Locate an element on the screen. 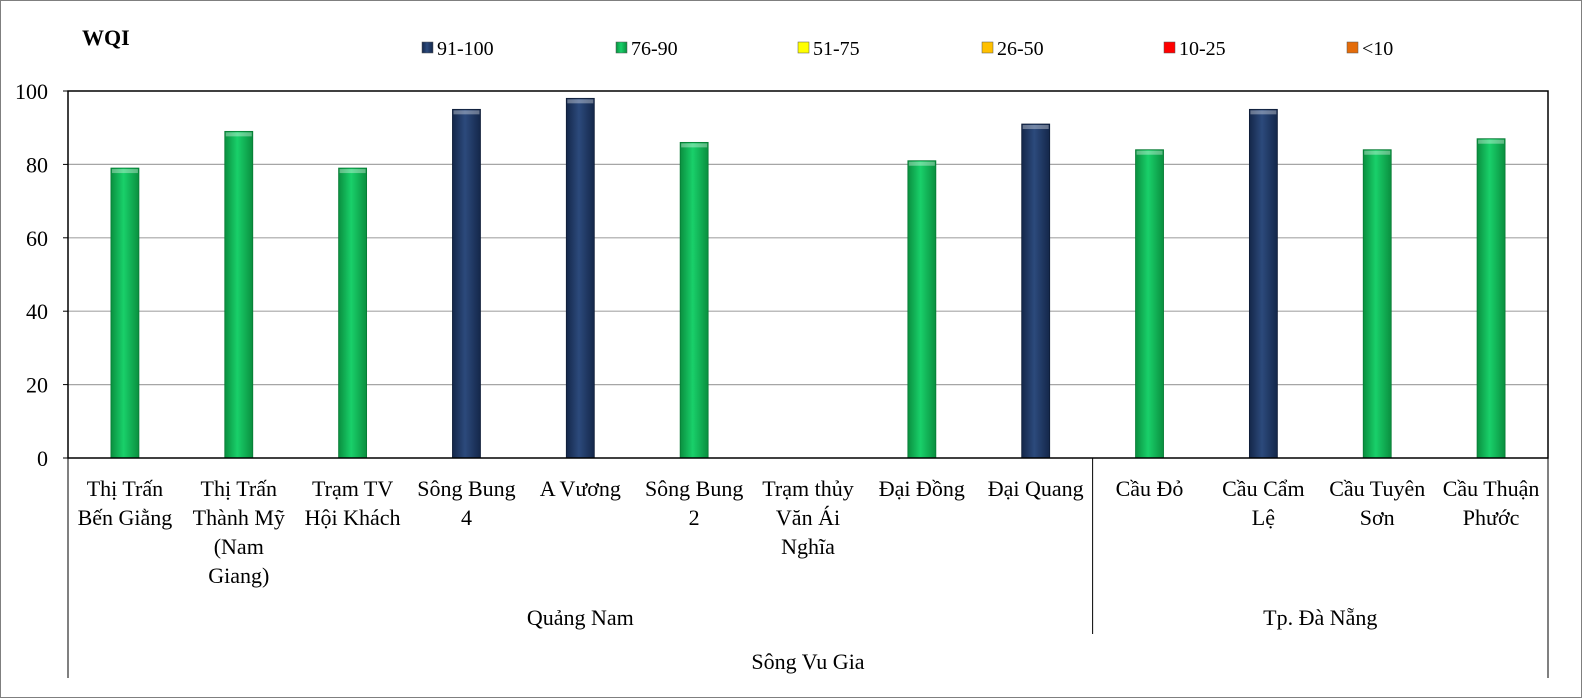 The width and height of the screenshot is (1584, 700). legend-label: 10-25 is located at coordinates (1202, 49).